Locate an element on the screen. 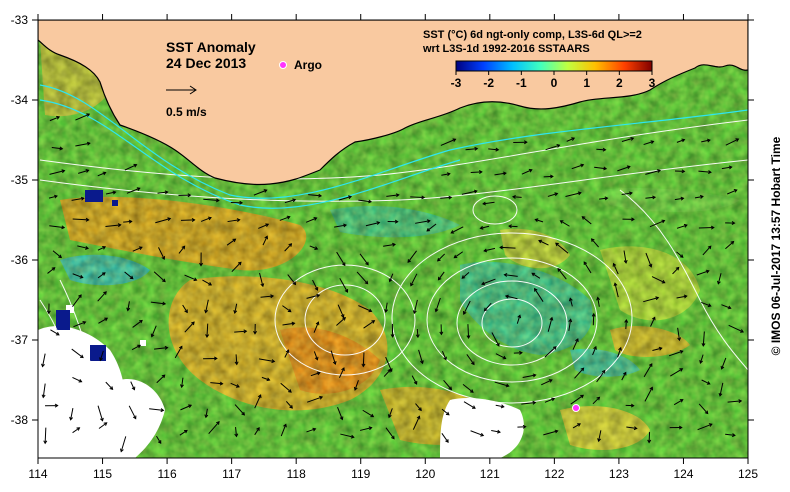  x-tick-label: 124 is located at coordinates (683, 474).